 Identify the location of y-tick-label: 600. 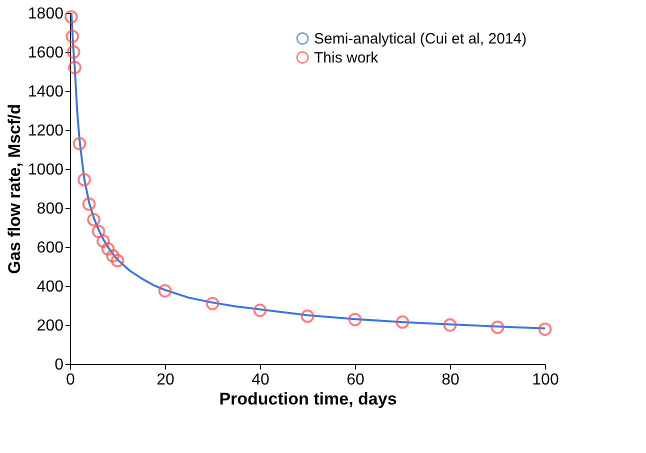
(50, 248).